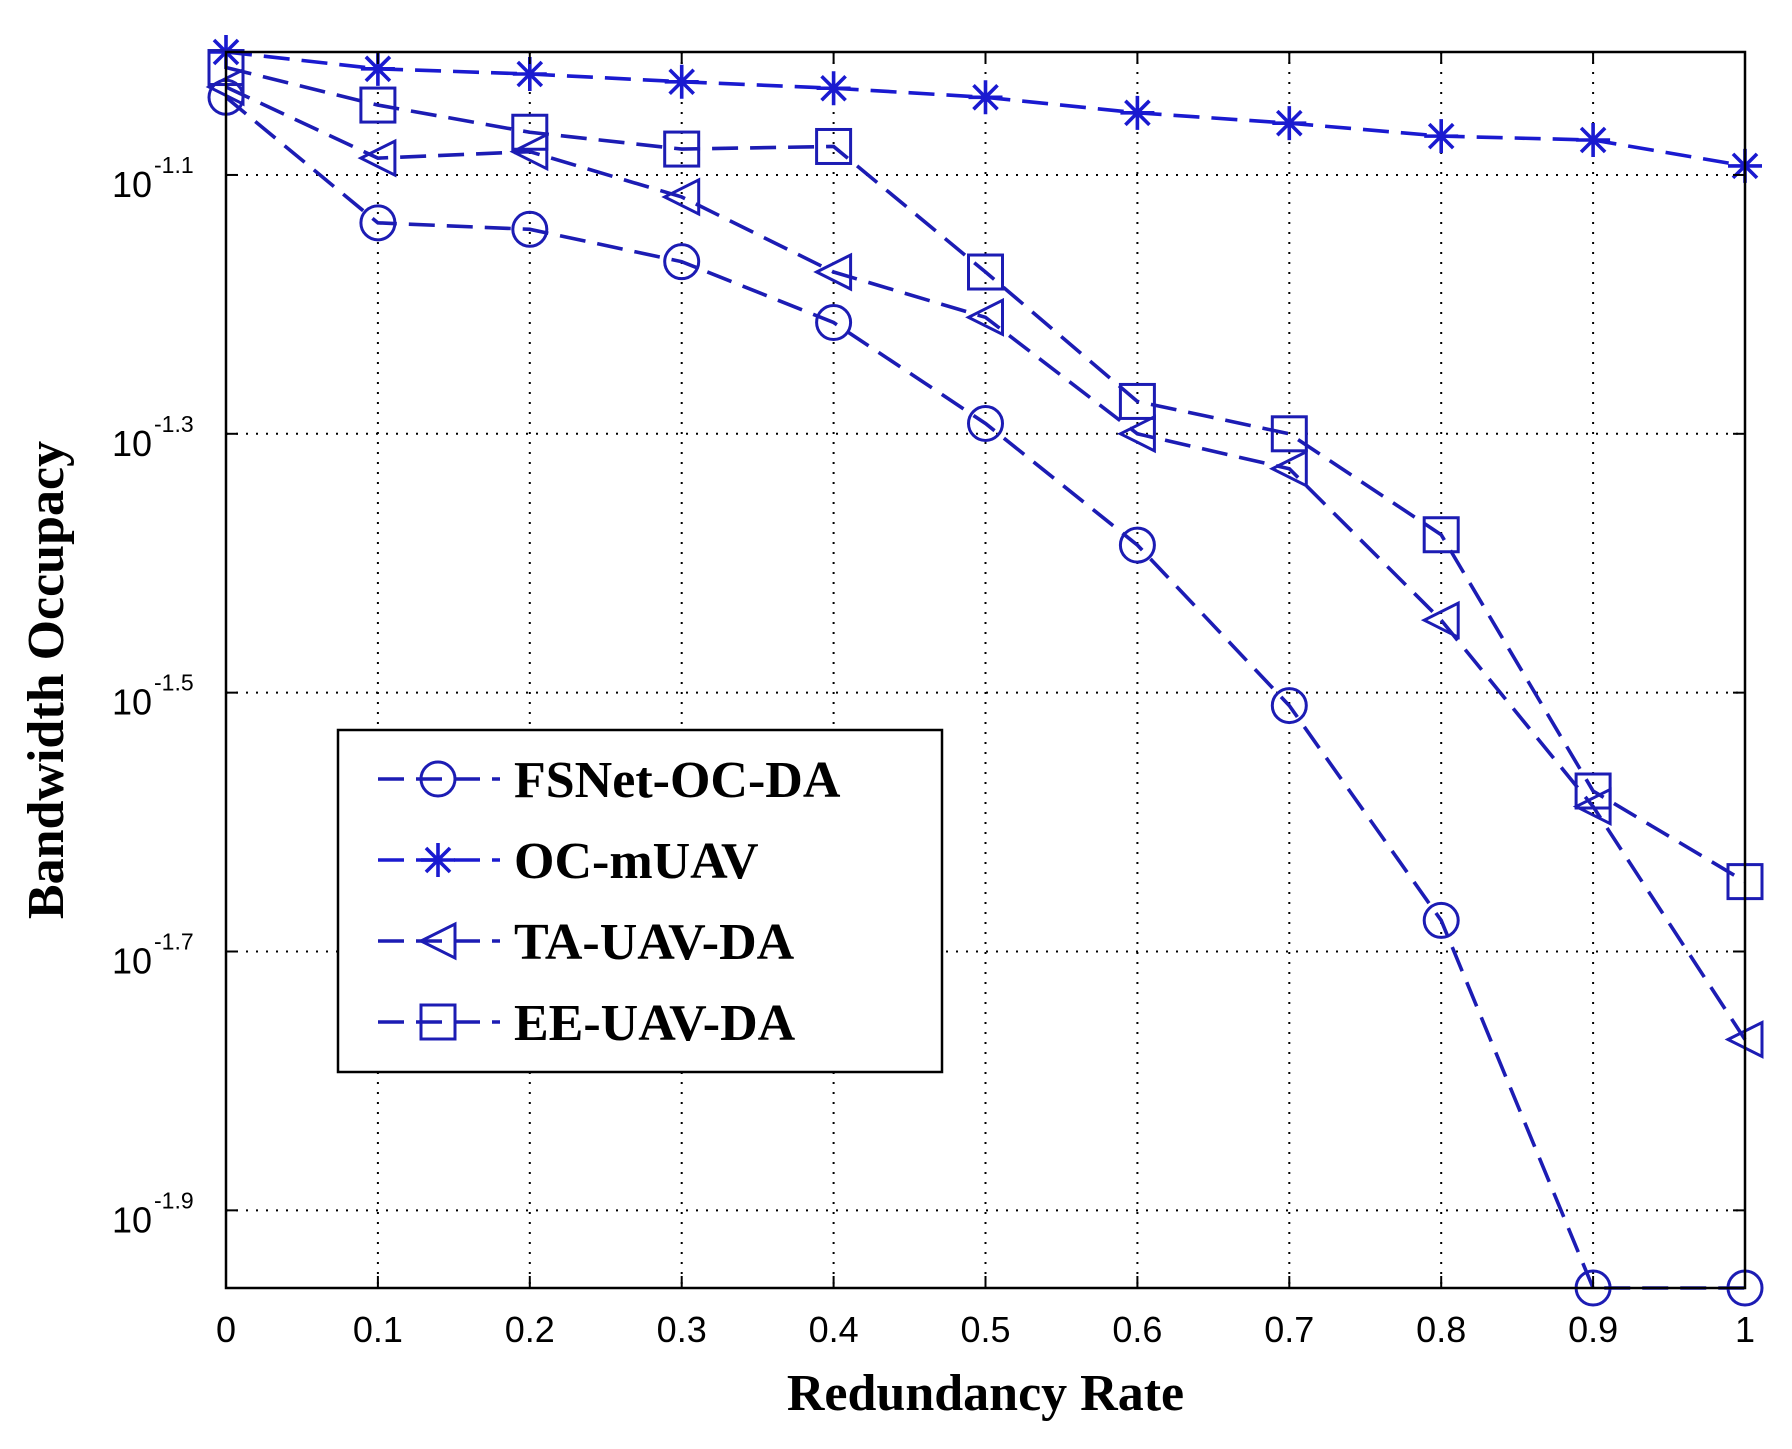  What do you see at coordinates (226, 1329) in the screenshot?
I see `x-tick-label: 0` at bounding box center [226, 1329].